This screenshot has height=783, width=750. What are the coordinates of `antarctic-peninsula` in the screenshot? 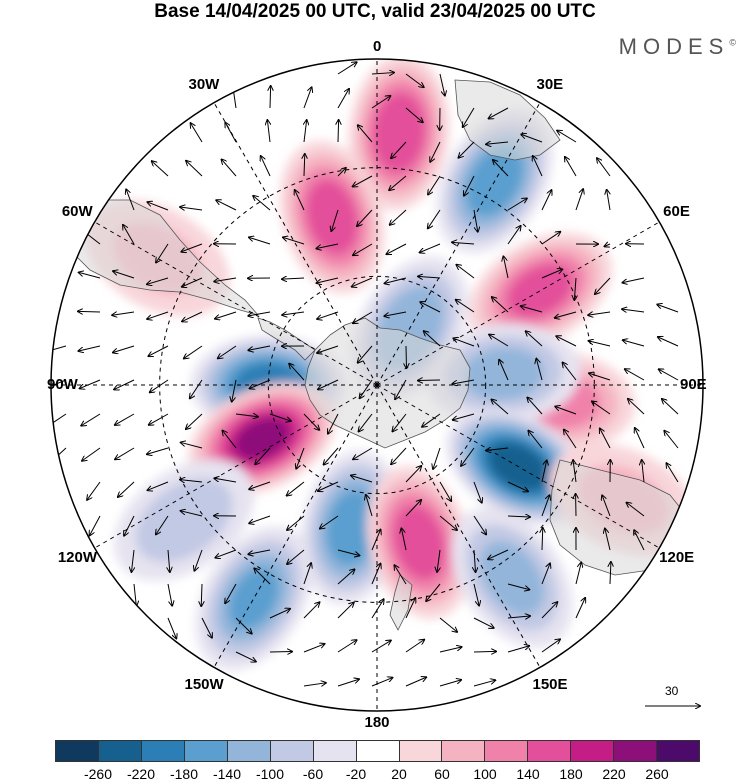 It's located at (286, 339).